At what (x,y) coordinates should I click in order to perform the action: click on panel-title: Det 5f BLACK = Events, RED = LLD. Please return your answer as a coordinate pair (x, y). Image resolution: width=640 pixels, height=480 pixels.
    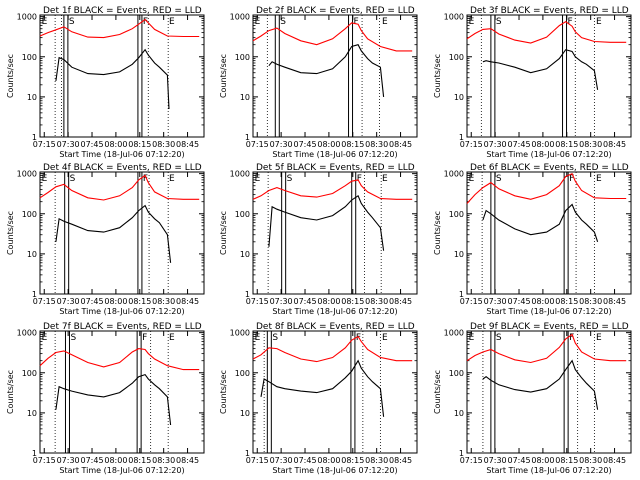
    Looking at the image, I should click on (335, 168).